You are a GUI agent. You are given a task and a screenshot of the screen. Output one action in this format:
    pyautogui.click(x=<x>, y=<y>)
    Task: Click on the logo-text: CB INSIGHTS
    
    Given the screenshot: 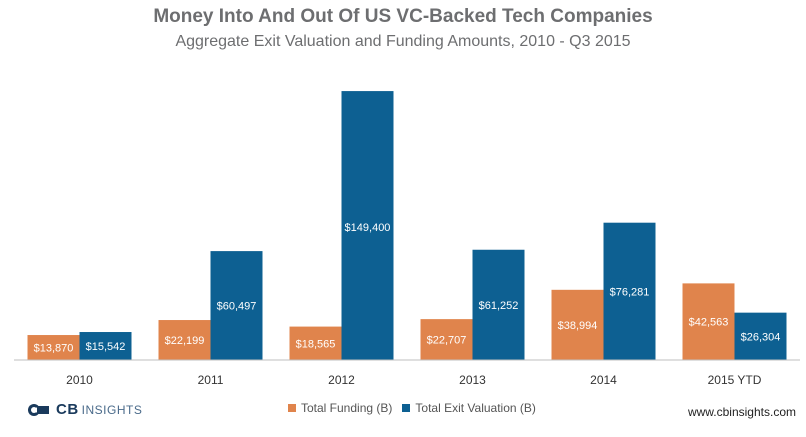 What is the action you would take?
    pyautogui.click(x=99, y=409)
    